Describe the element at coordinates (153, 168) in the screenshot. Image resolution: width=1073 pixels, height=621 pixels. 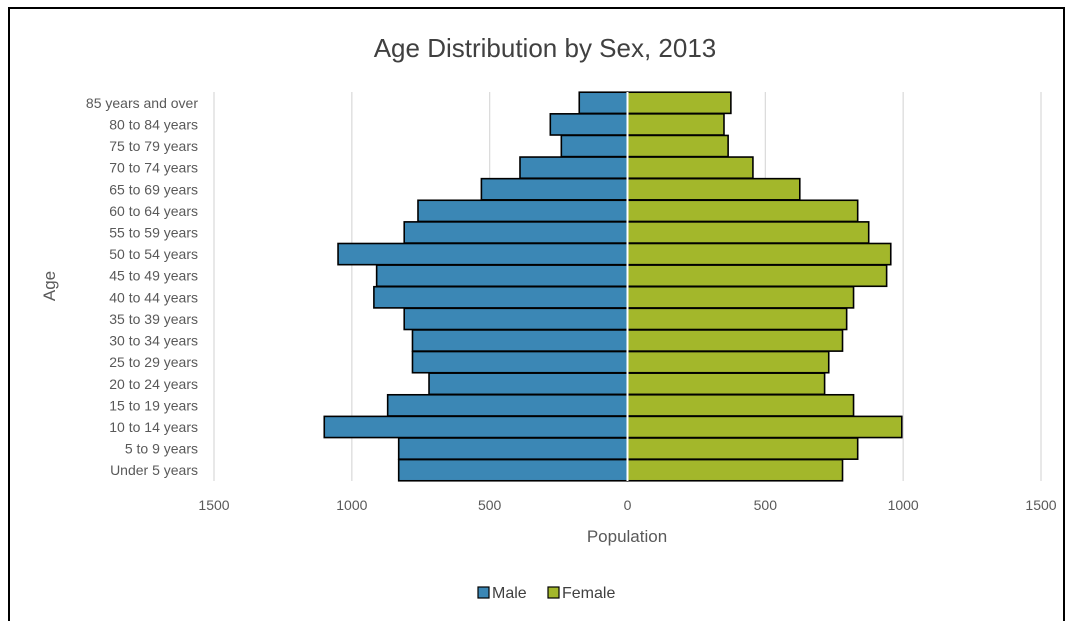
I see `category-label: 70 to 74 years` at that location.